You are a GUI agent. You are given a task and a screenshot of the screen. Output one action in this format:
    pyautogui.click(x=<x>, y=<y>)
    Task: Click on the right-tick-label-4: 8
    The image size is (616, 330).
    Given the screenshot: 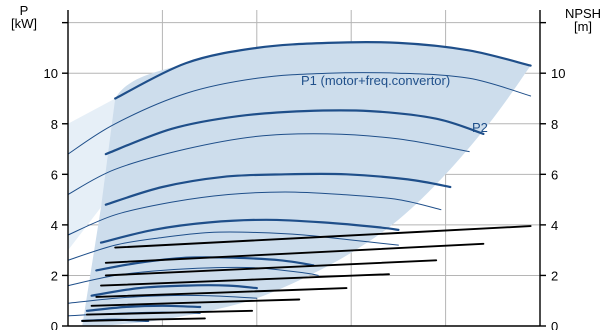 What is the action you would take?
    pyautogui.click(x=554, y=124)
    